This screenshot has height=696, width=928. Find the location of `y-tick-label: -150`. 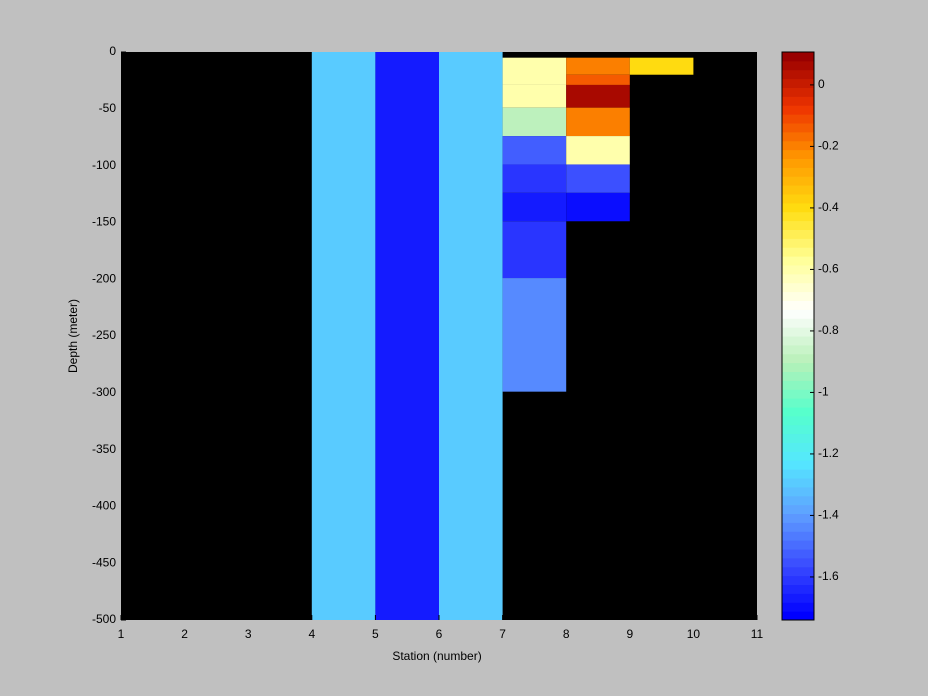

y-tick-label: -150 is located at coordinates (104, 222).